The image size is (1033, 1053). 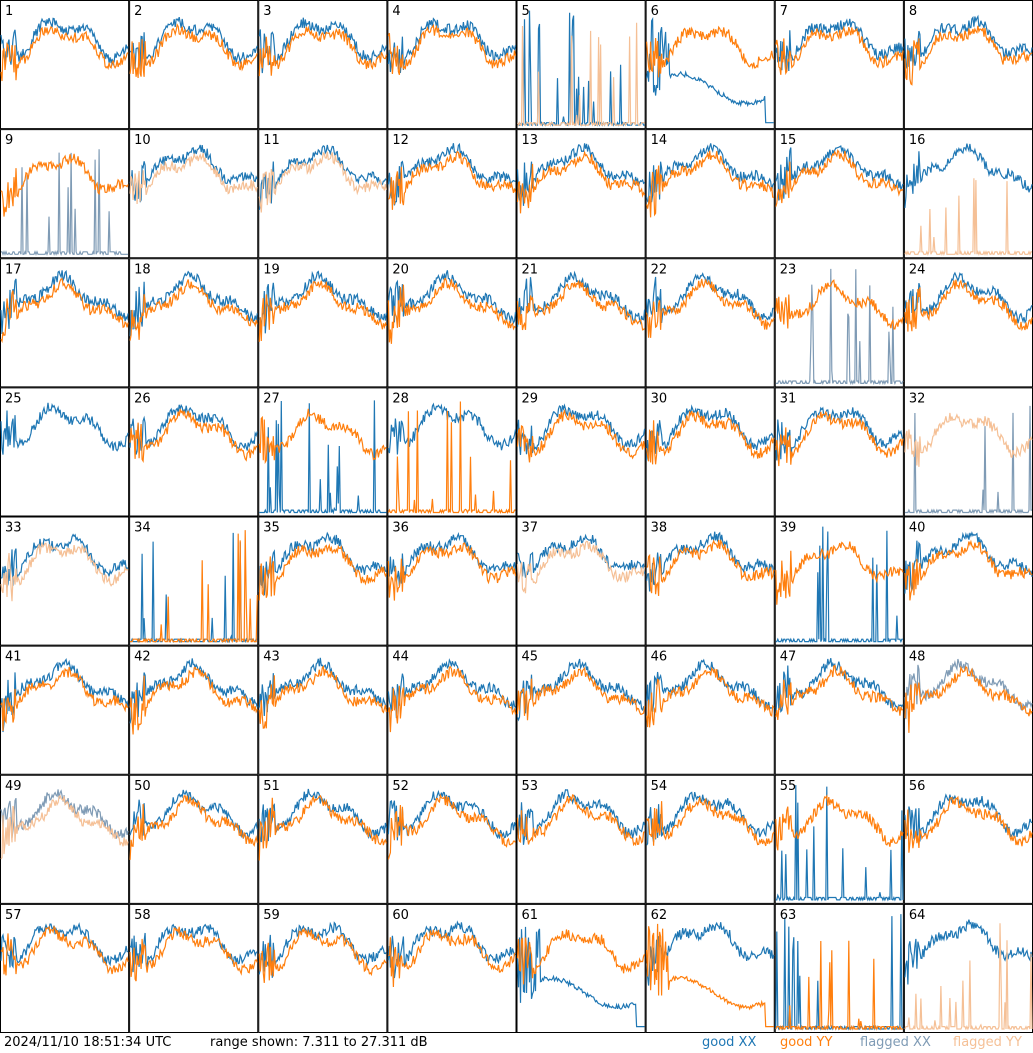 What do you see at coordinates (530, 915) in the screenshot?
I see `panel-label: 61` at bounding box center [530, 915].